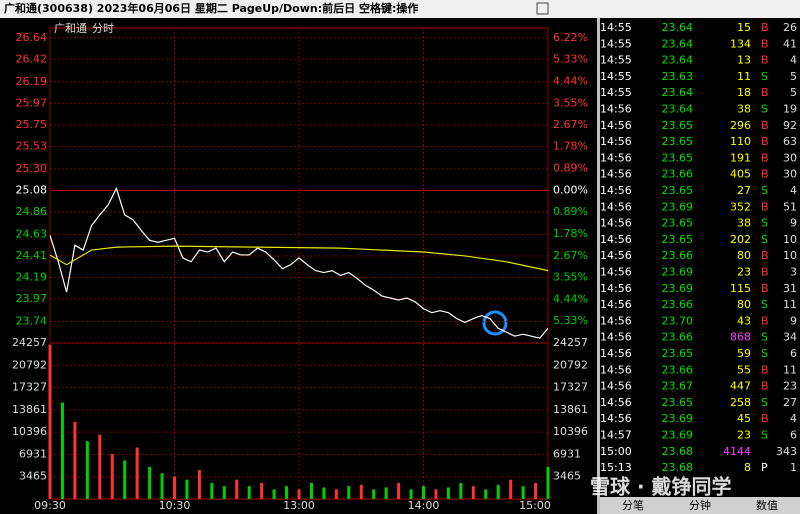  I want to click on y-tick-label: 25.53, so click(32, 145).